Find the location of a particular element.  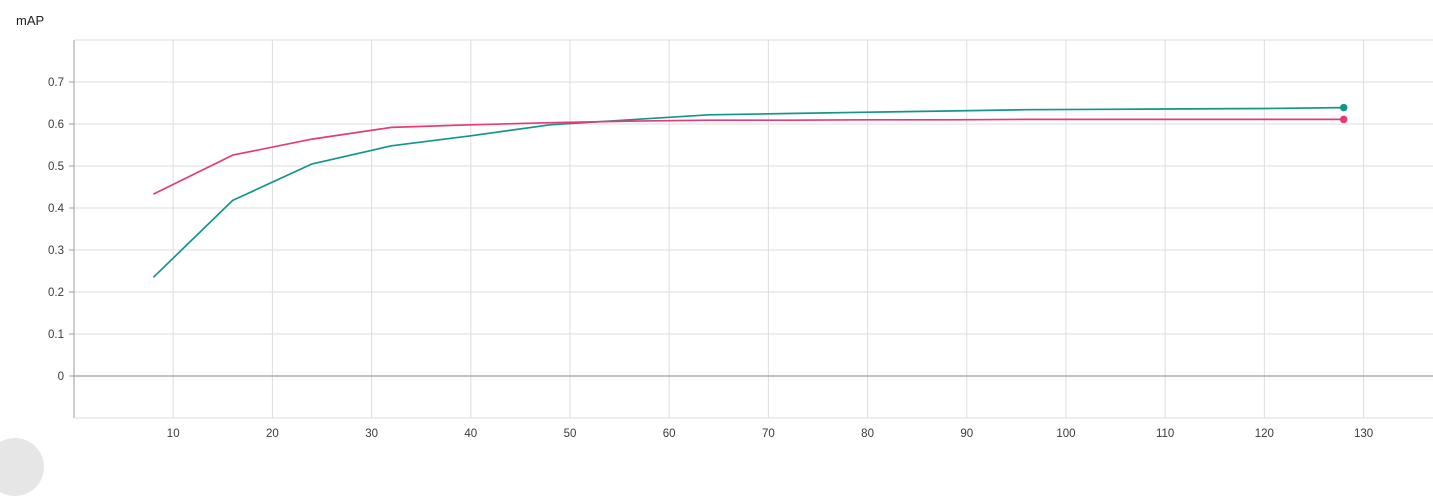

x-tick-label: 40 is located at coordinates (470, 434).